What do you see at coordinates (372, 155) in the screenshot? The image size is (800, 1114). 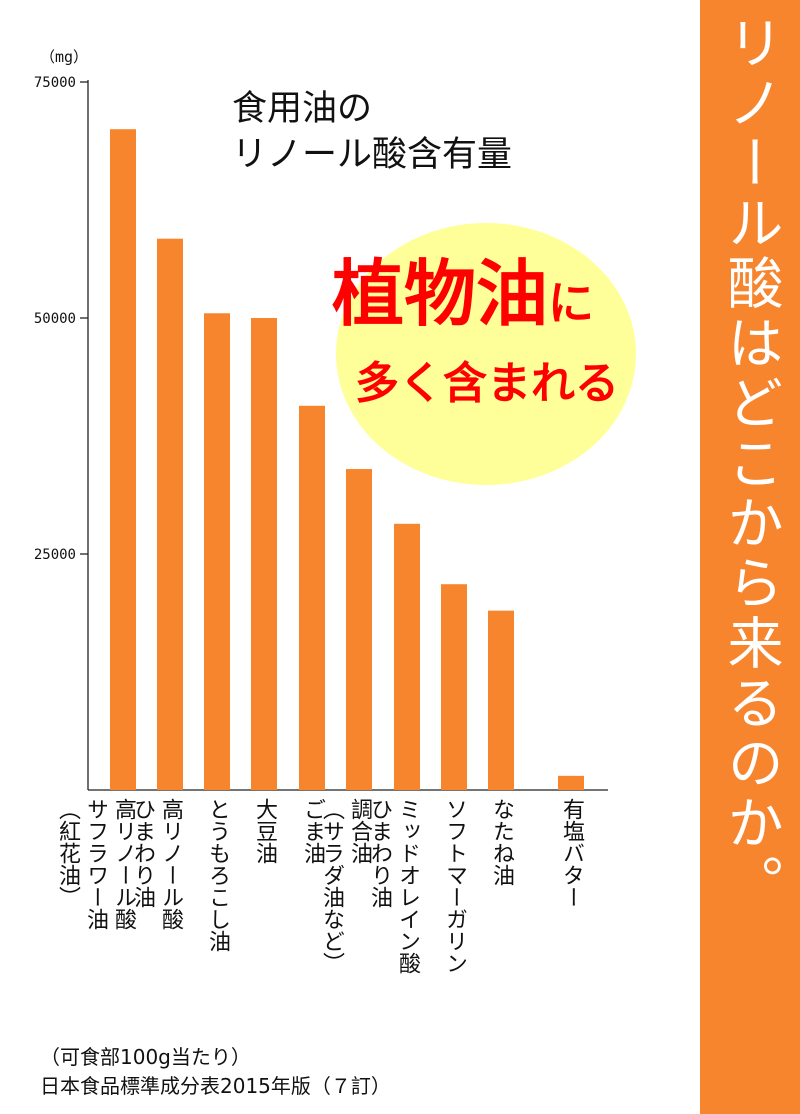 I see `chart-title-line-2: リノール酸含有量` at bounding box center [372, 155].